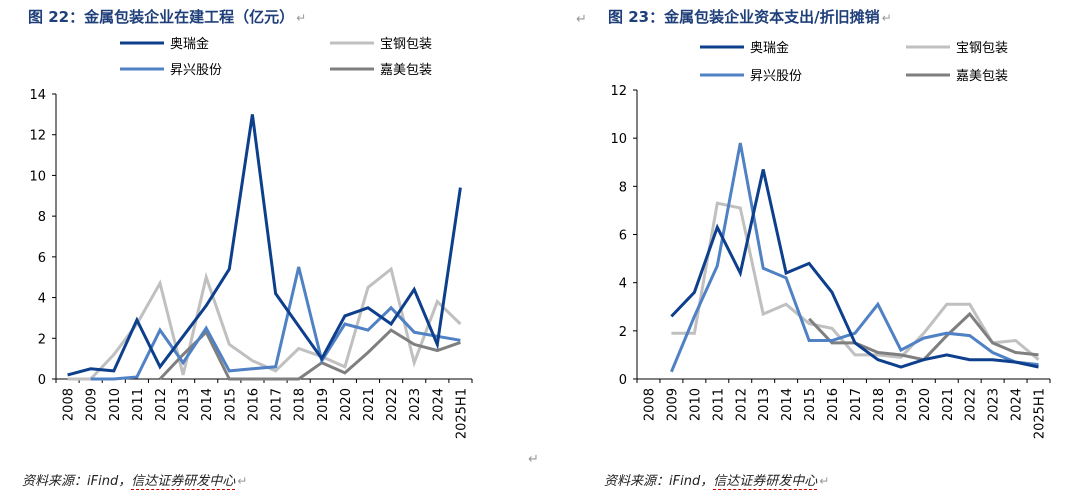  I want to click on source-note-left: 资料来源：iFind，信达证券研发中心 ↵, so click(135, 480).